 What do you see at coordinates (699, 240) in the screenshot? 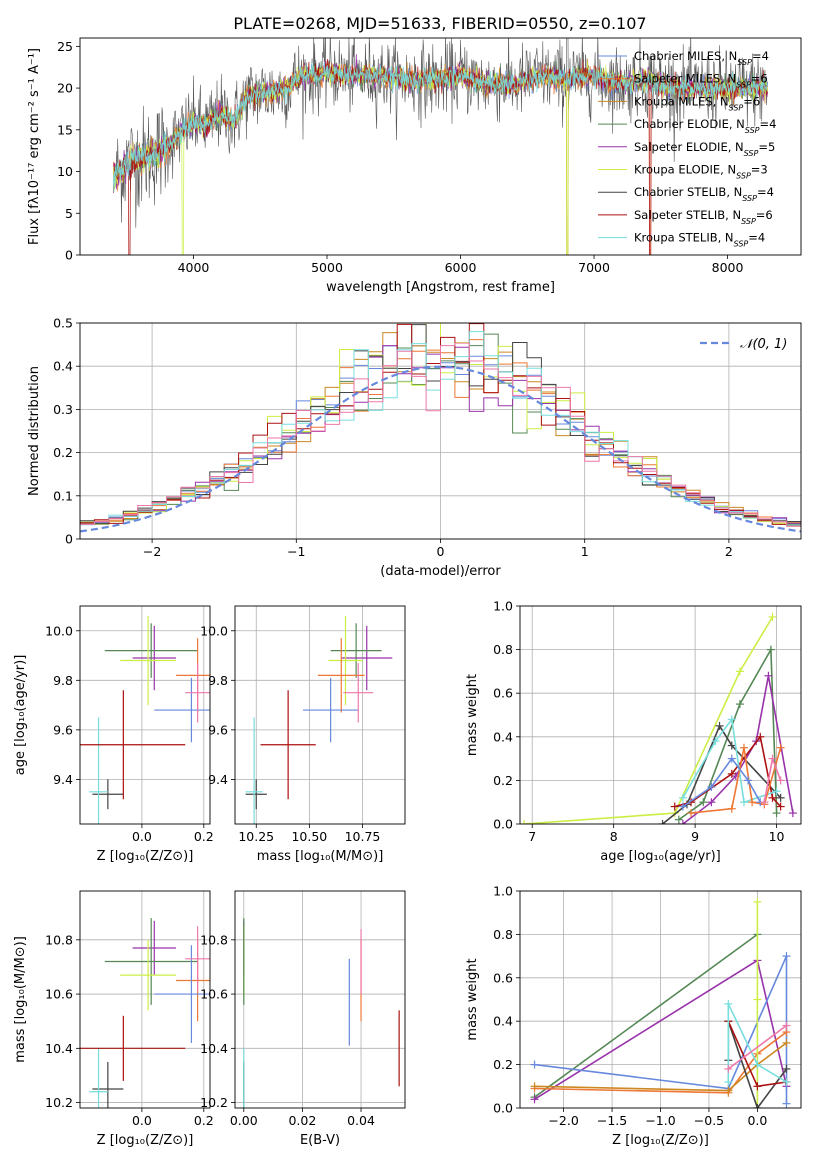
I see `legend-label: Kroupa STELIB, NSSP=4` at bounding box center [699, 240].